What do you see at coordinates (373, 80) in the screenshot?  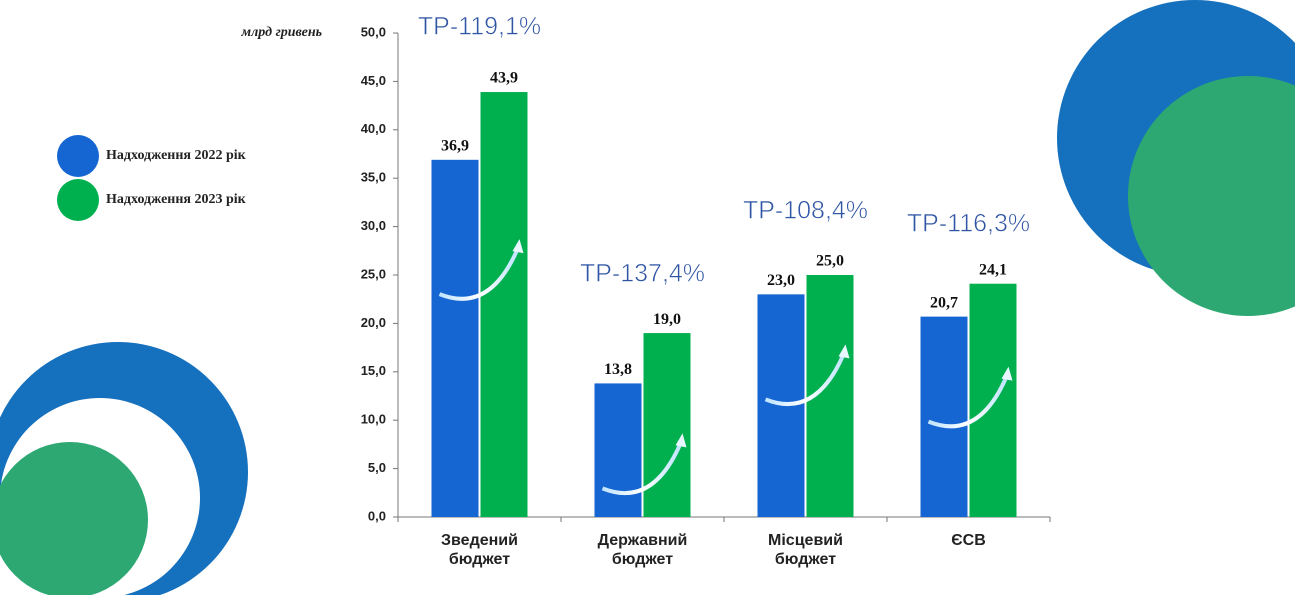 I see `y-tick-label: 45,0` at bounding box center [373, 80].